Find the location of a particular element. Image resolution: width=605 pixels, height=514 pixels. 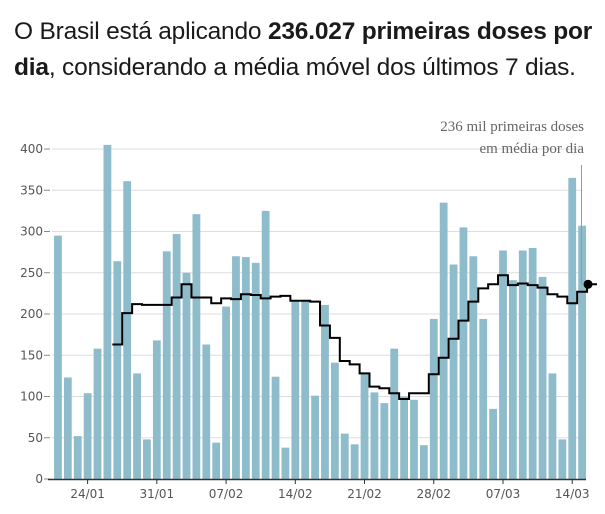

x-tick-label: 24/01 is located at coordinates (87, 494).